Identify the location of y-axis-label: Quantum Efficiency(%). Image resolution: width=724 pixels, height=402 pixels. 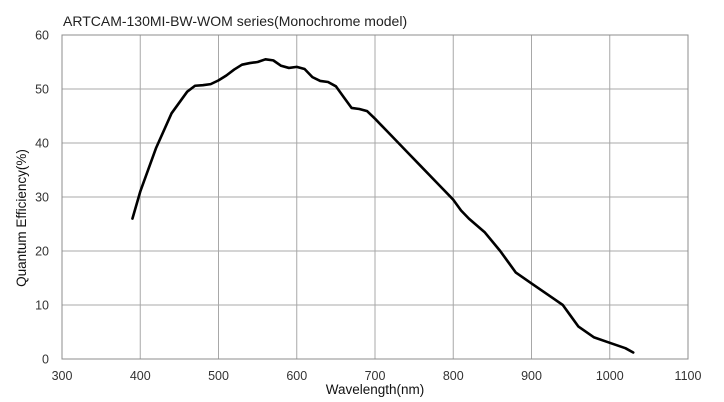
(21, 218).